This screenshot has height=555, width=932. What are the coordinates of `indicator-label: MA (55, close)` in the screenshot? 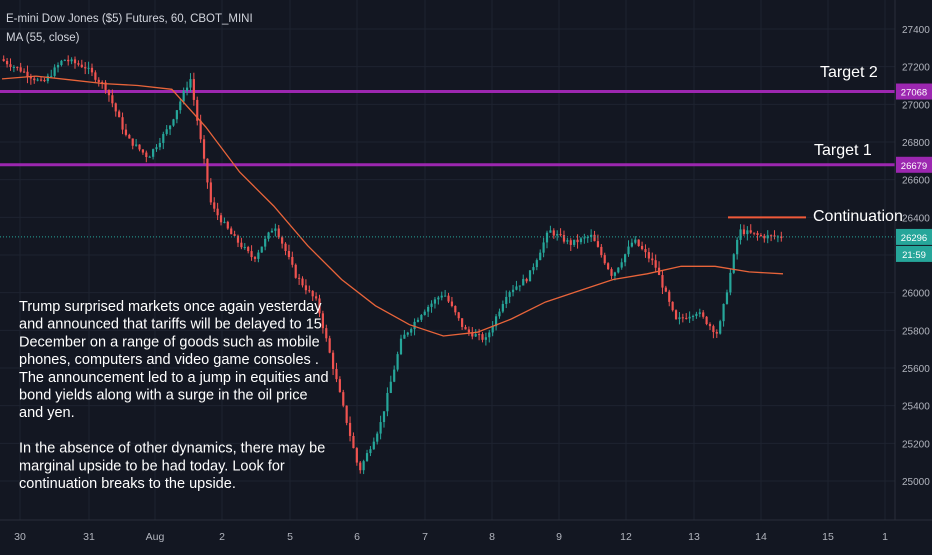 It's located at (43, 38).